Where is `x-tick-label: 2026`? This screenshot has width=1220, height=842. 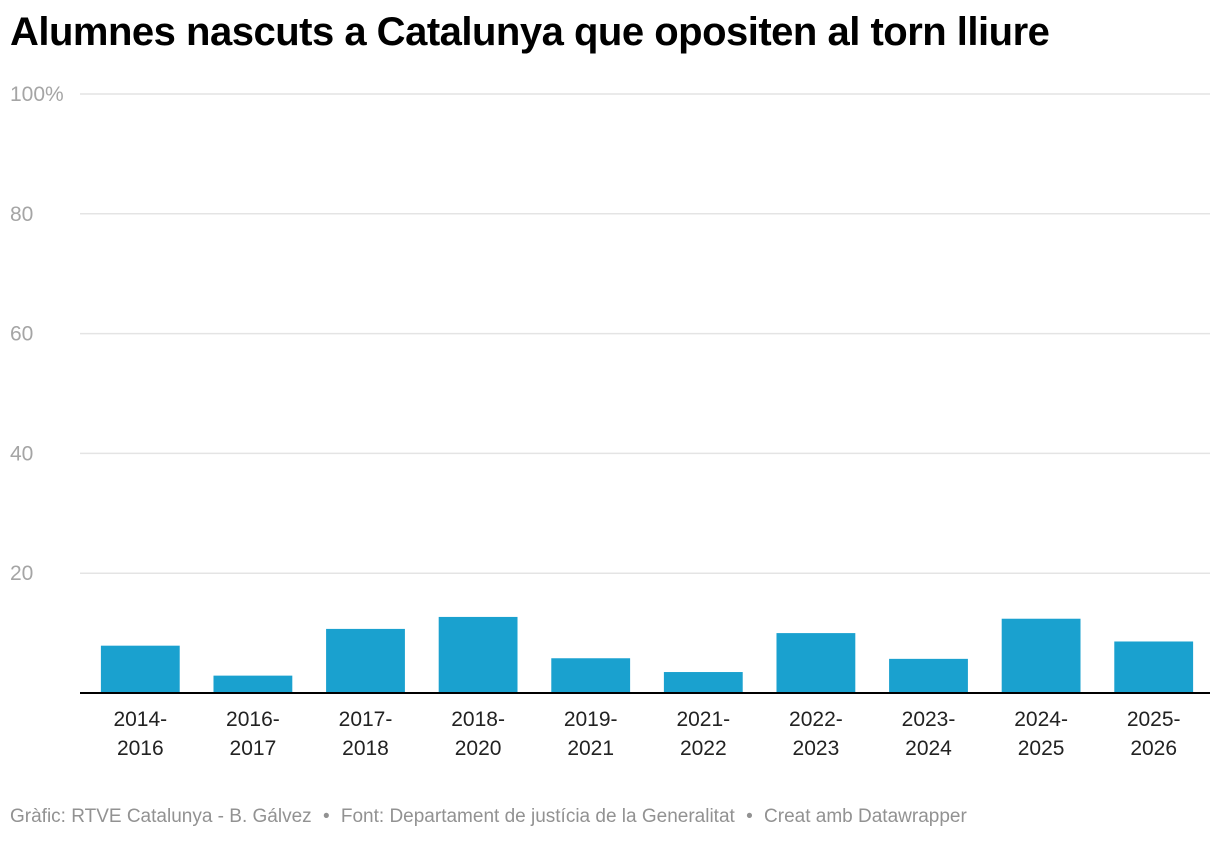
x-tick-label: 2026 is located at coordinates (1153, 748).